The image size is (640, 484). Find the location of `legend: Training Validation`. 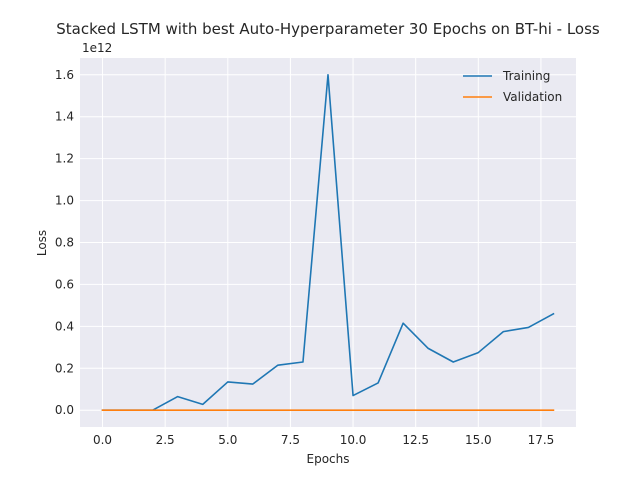

legend: Training Validation is located at coordinates (512, 86).